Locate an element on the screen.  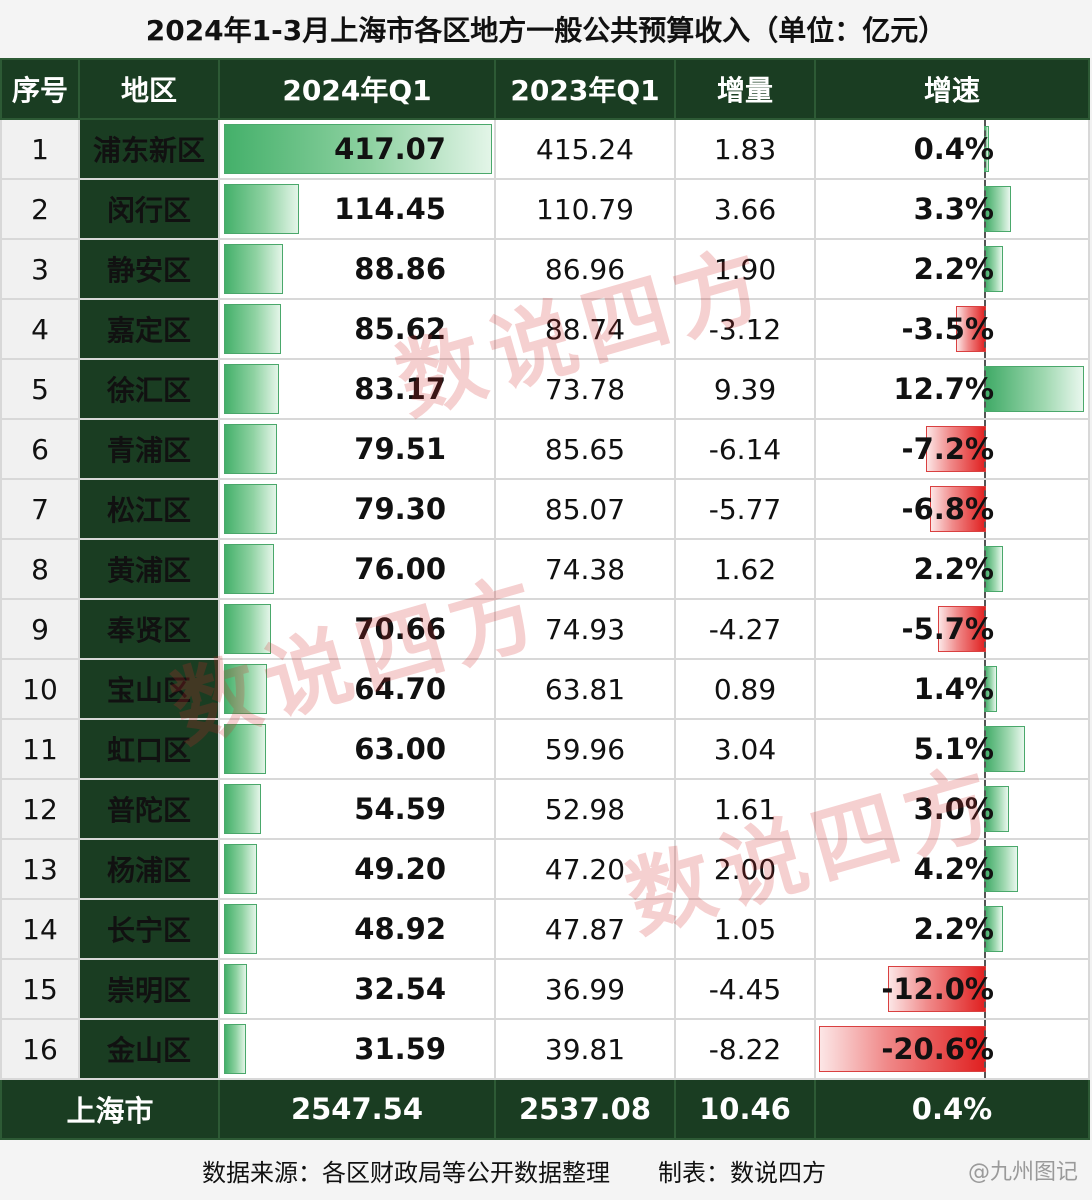
footer: 数据来源：各区财政局等公开数据整理 制表：数说四方 @九州图记 is located at coordinates (546, 1170).